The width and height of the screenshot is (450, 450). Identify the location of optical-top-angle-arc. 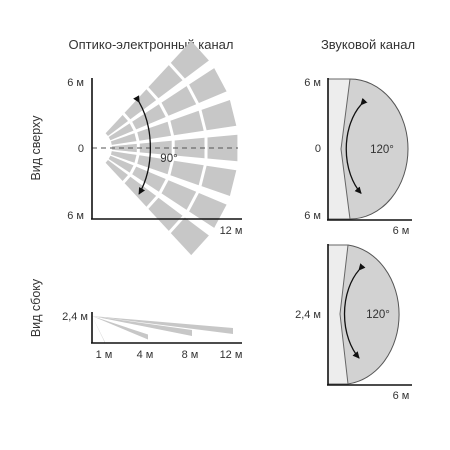
(142, 145).